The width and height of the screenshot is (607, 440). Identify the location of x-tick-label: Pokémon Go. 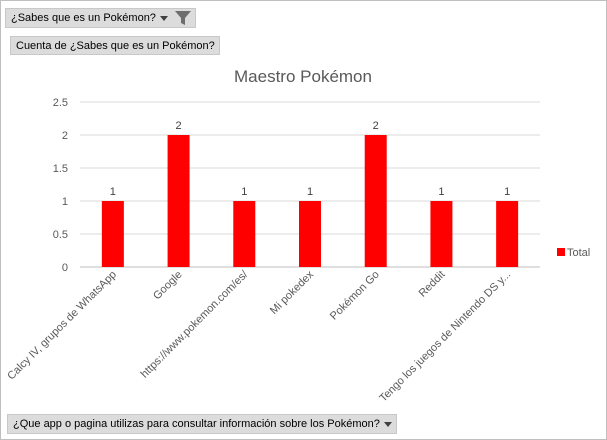
(355, 296).